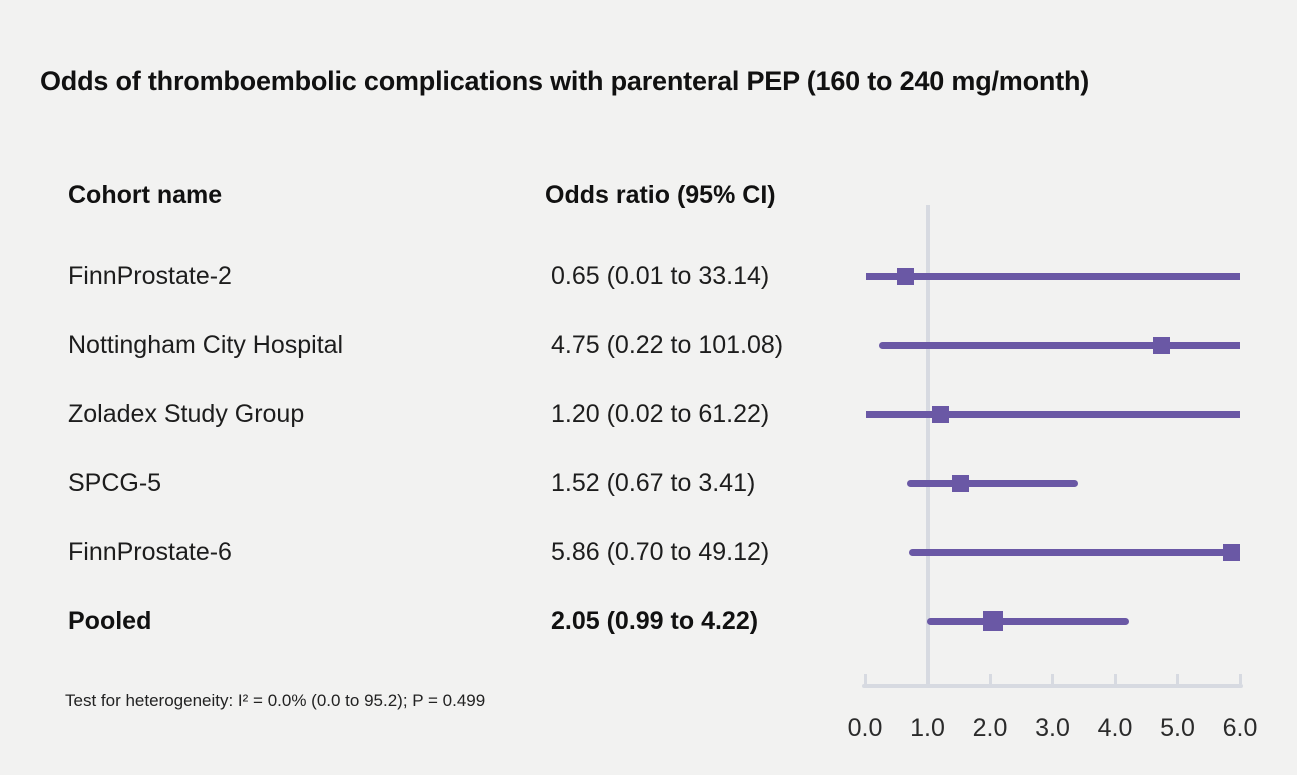 The height and width of the screenshot is (775, 1297). I want to click on study-row-label: FinnProstate-2, so click(150, 276).